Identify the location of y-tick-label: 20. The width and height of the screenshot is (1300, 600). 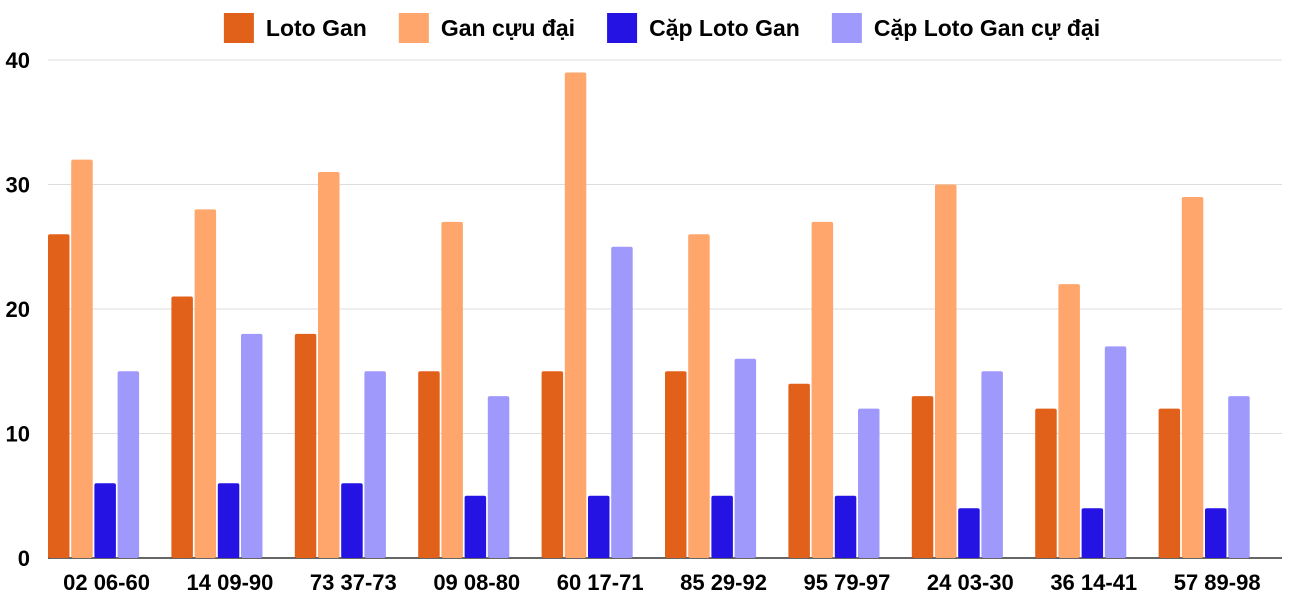
(18, 309).